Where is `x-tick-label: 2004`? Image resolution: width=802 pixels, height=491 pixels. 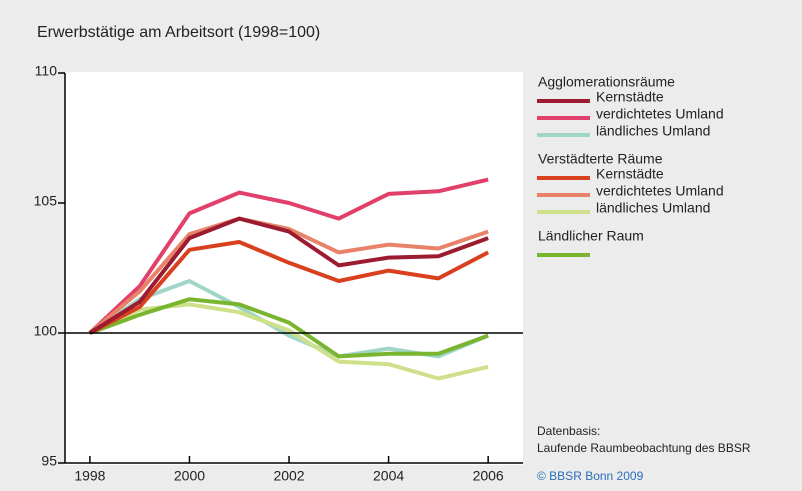
x-tick-label: 2004 is located at coordinates (388, 476).